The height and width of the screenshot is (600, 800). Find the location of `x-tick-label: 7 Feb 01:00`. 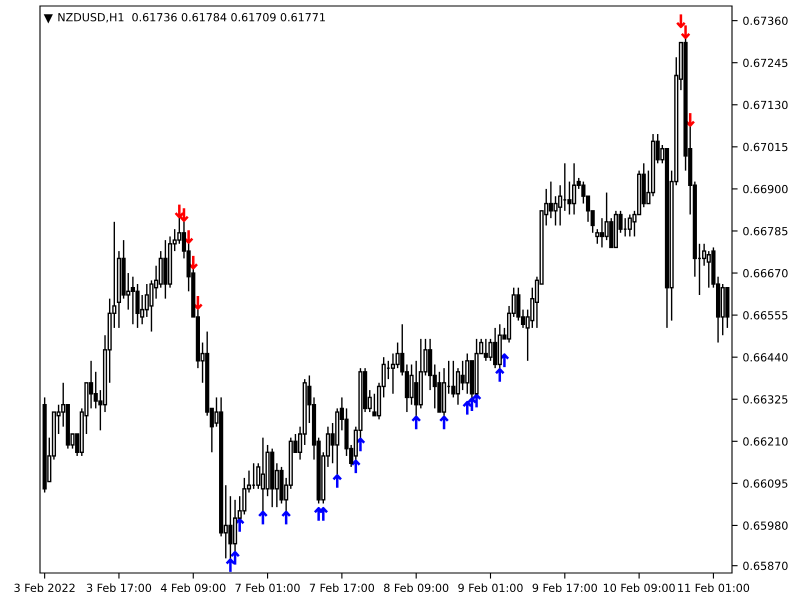

x-tick-label: 7 Feb 01:00 is located at coordinates (268, 587).